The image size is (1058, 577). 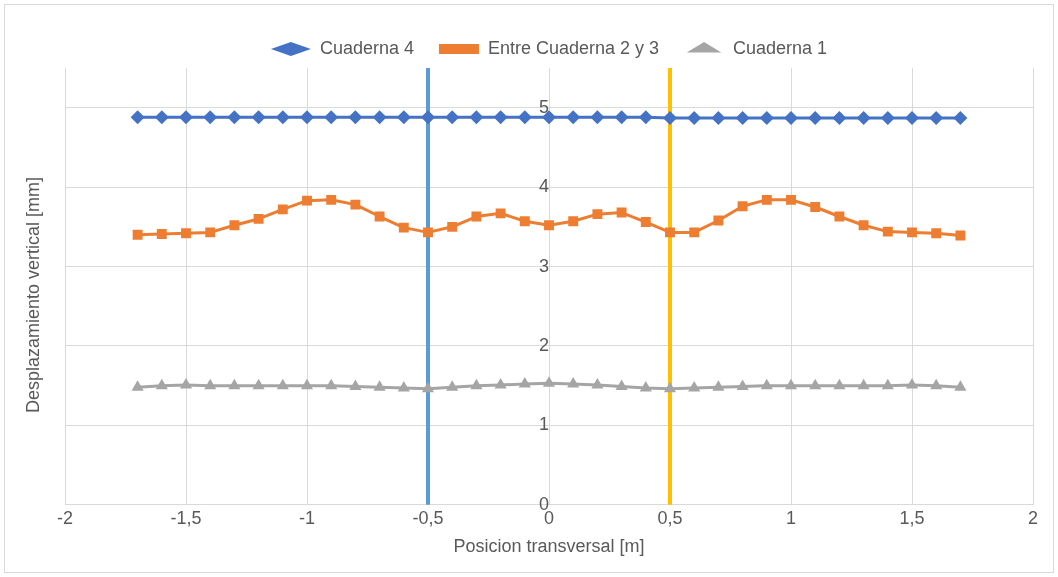 I want to click on legend-label: Cuaderna 4, so click(x=366, y=47).